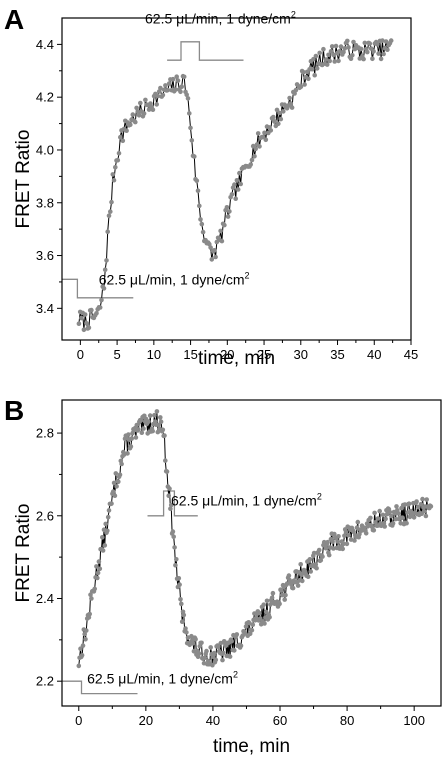 This screenshot has width=447, height=762. I want to click on pa-x-tick-label: 5, so click(116, 354).